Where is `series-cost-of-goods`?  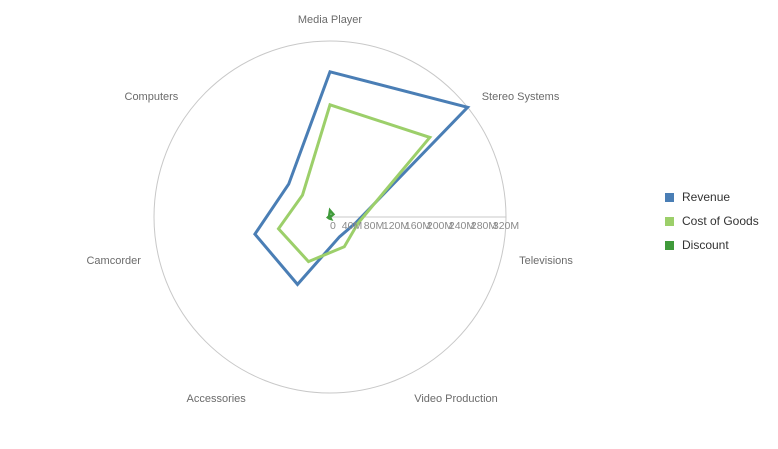
series-cost-of-goods is located at coordinates (354, 183).